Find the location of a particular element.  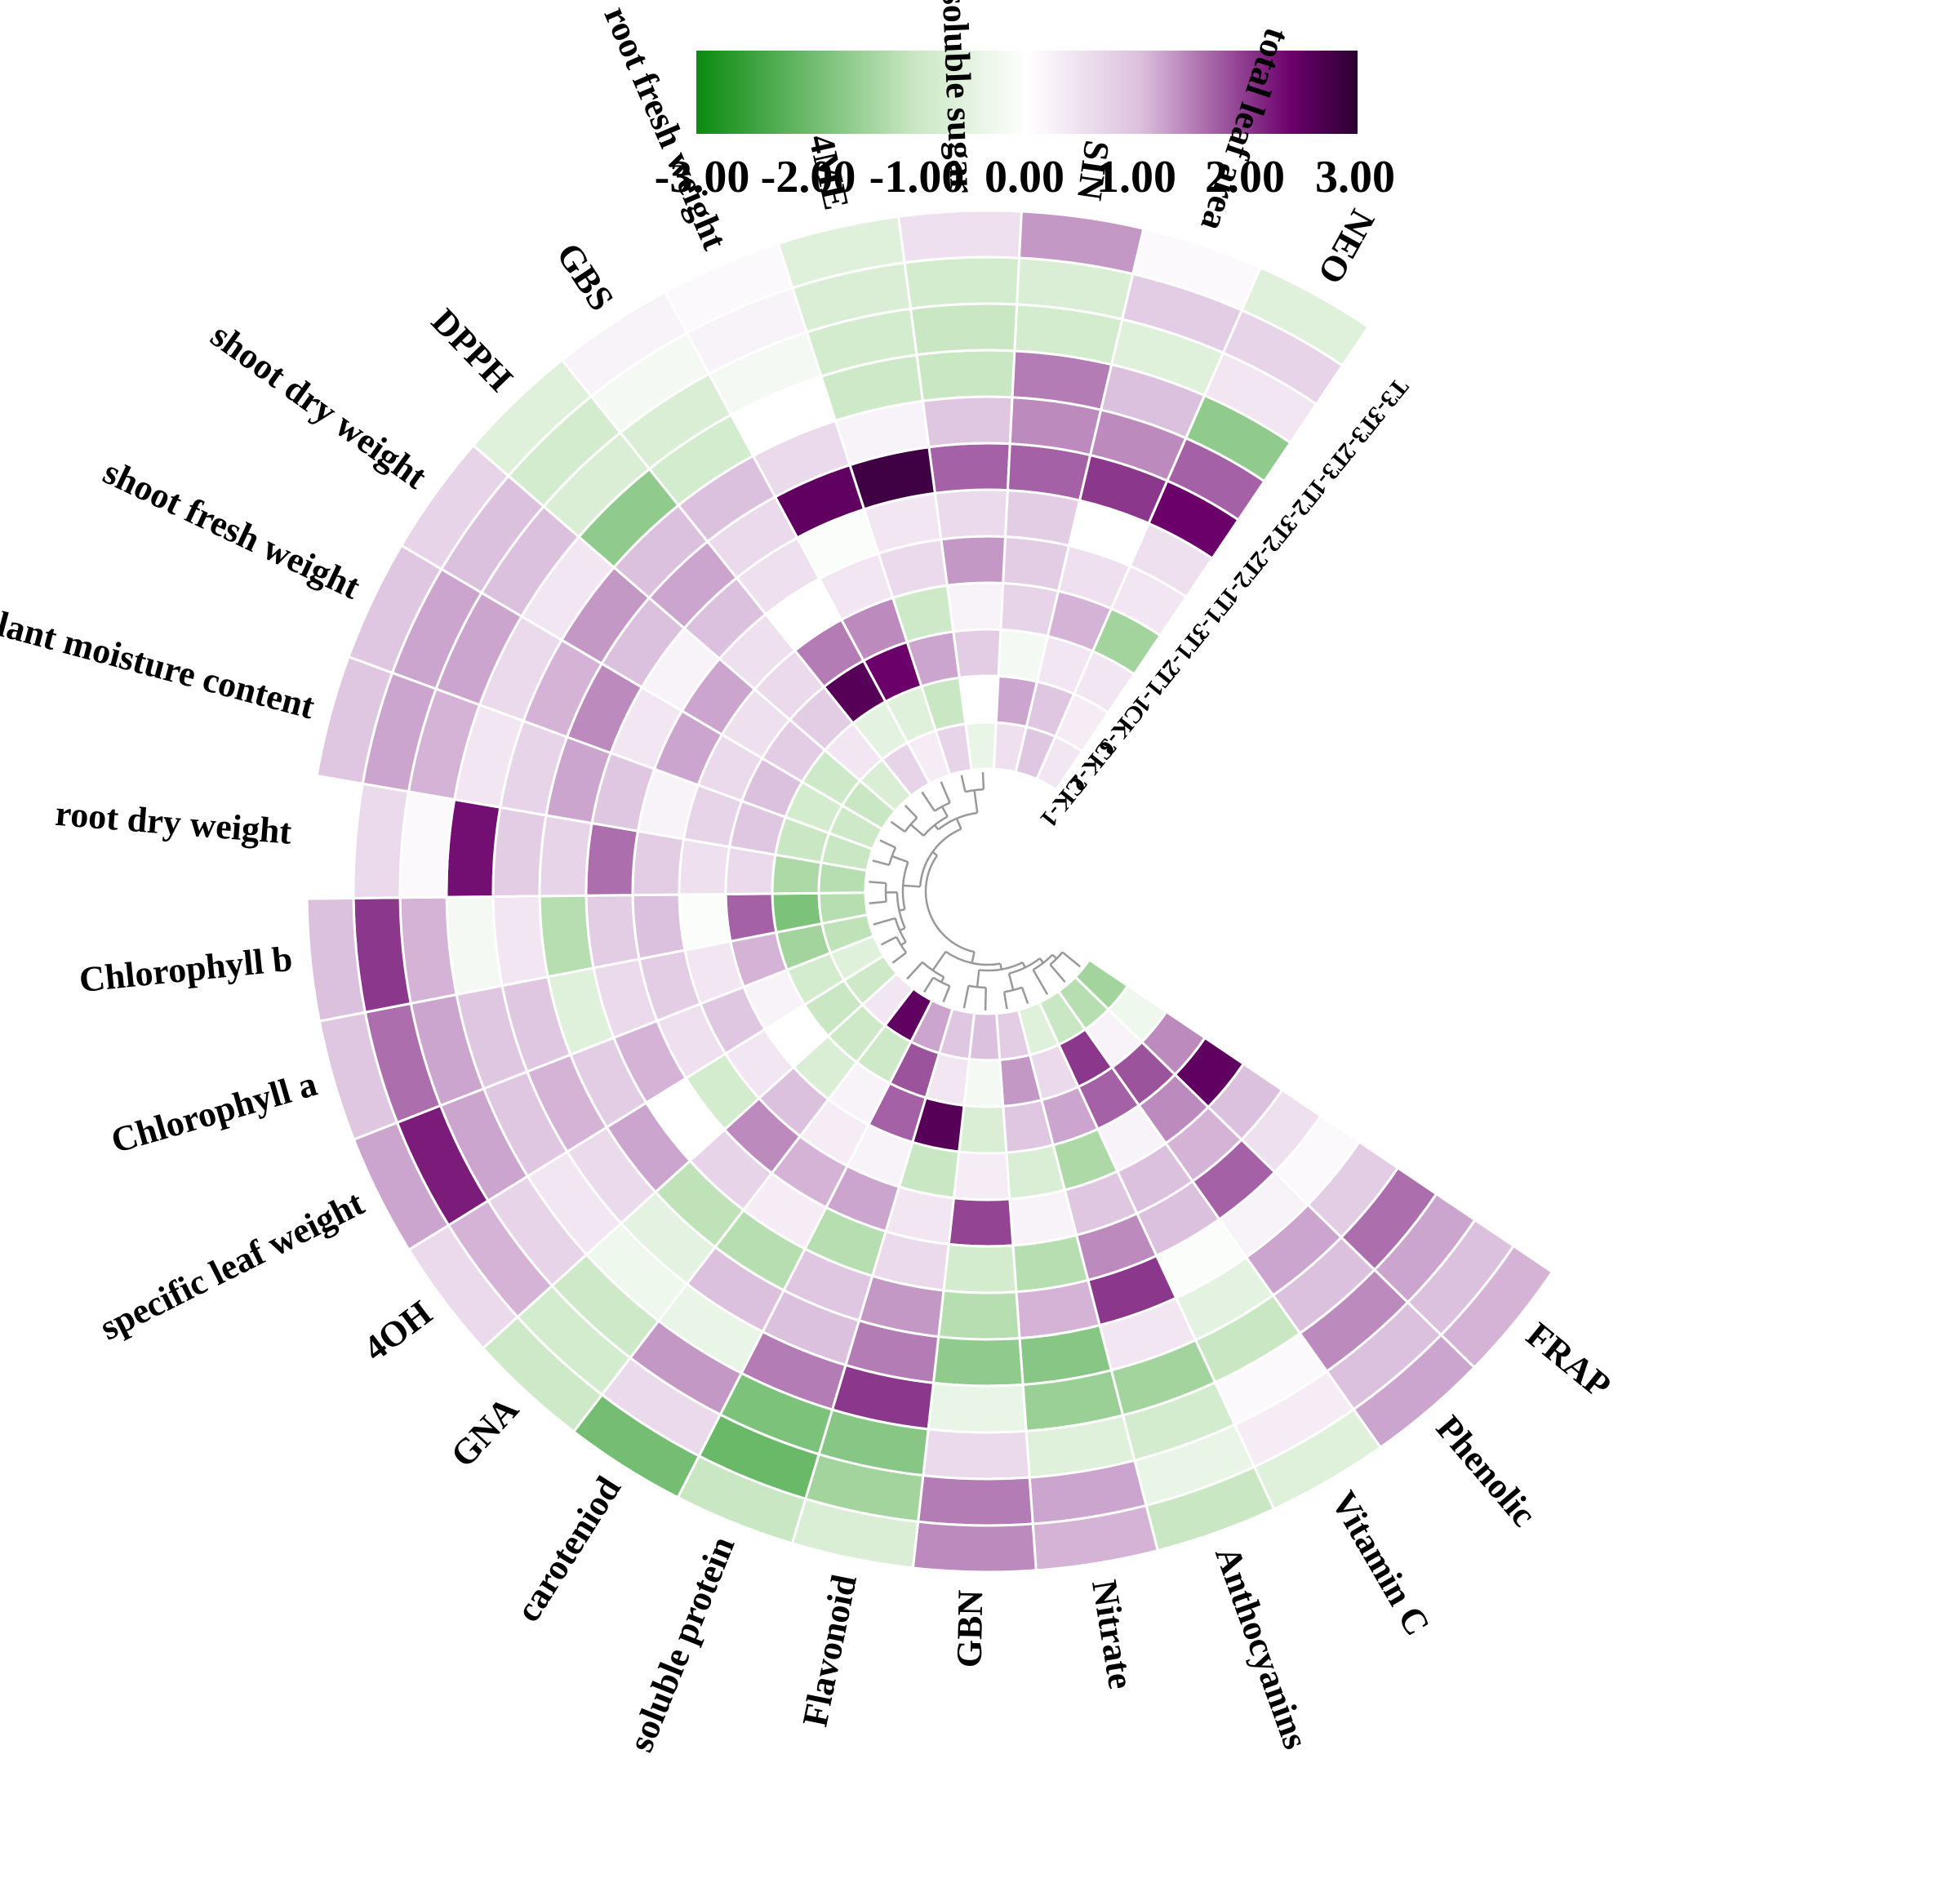

variable-label: Vitamin C is located at coordinates (1381, 1563).